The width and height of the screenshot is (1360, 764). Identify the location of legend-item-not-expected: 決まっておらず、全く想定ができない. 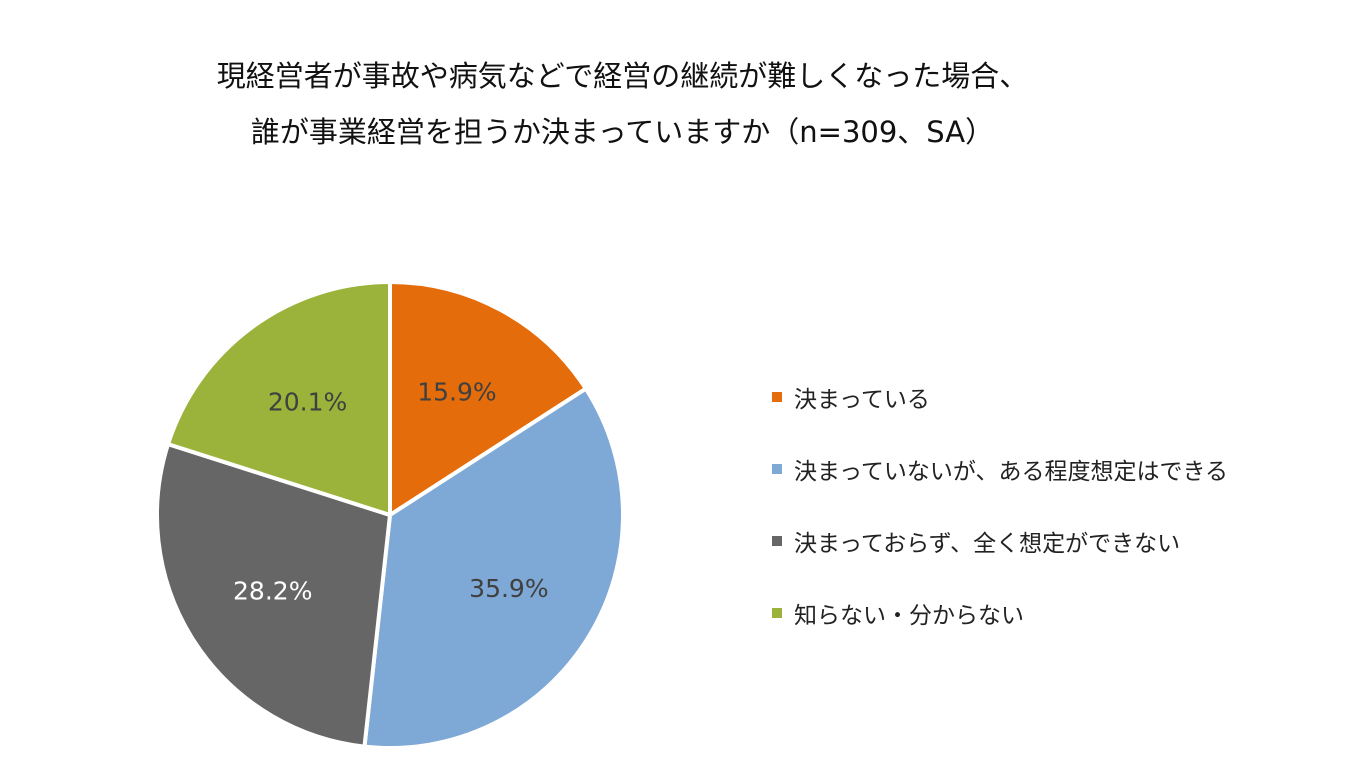
(1000, 541).